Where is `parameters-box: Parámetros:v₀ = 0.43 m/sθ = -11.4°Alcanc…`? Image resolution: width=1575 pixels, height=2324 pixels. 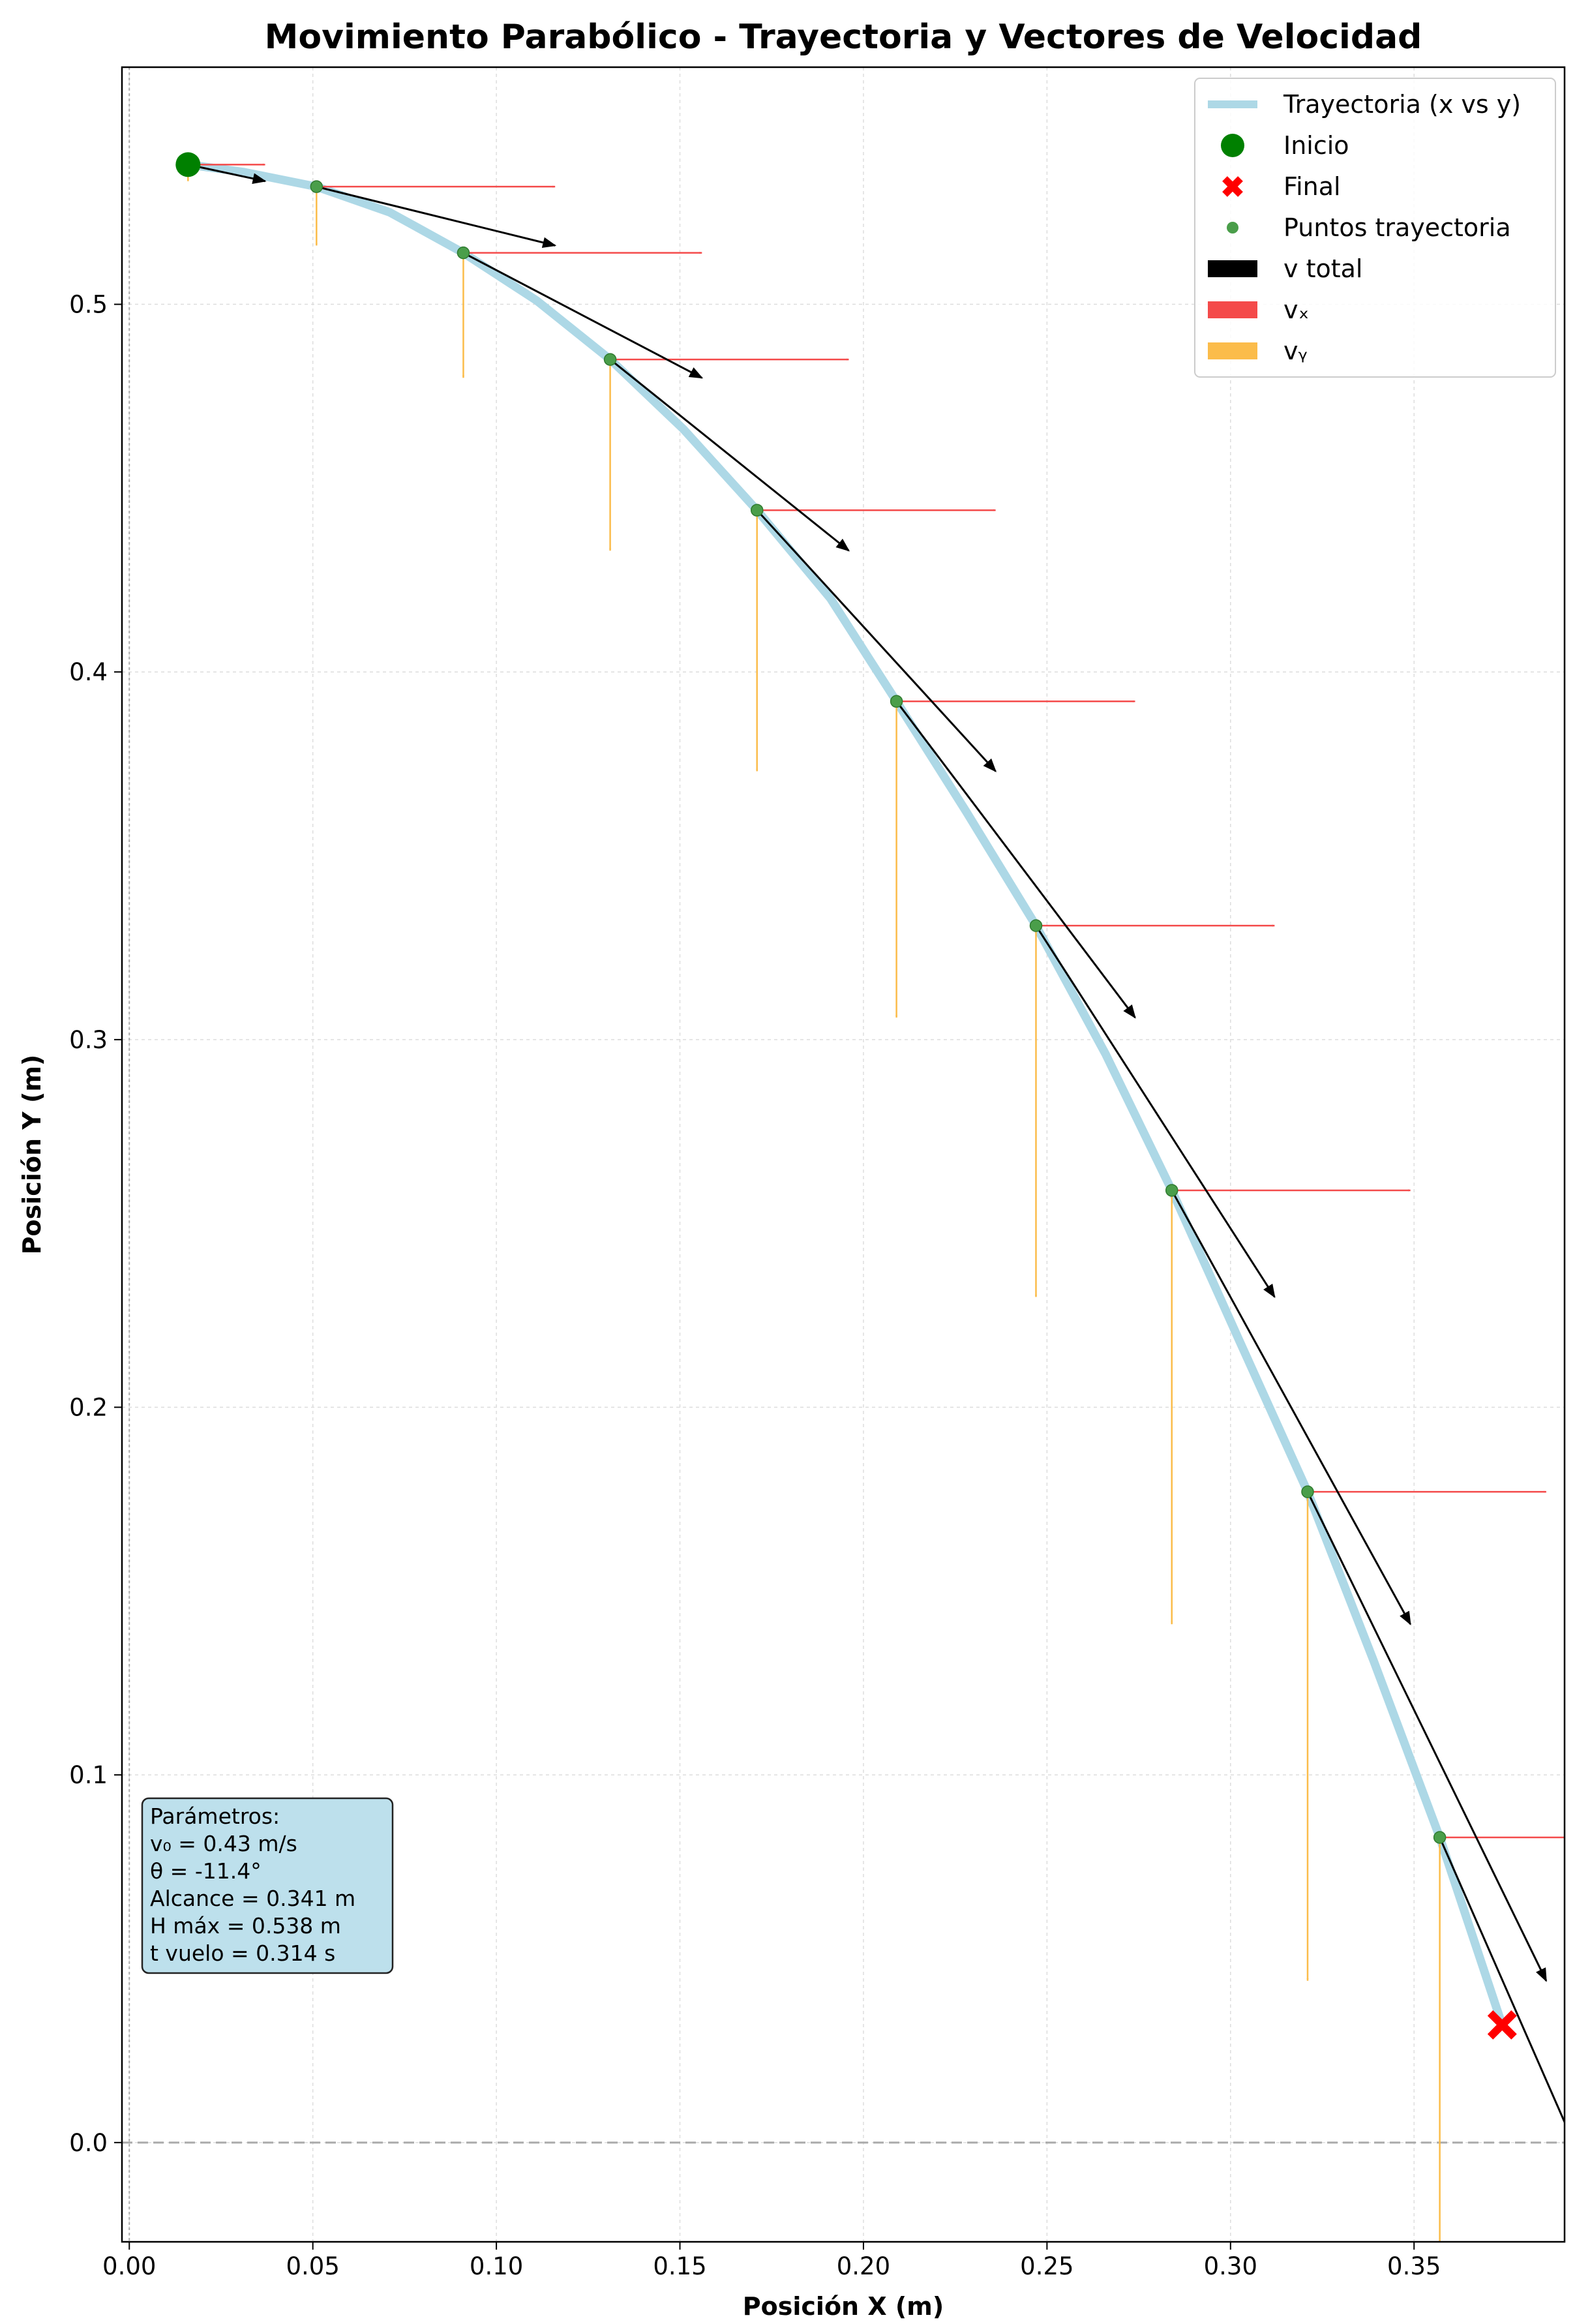 parameters-box: Parámetros:v₀ = 0.43 m/sθ = -11.4°Alcanc… is located at coordinates (267, 1885).